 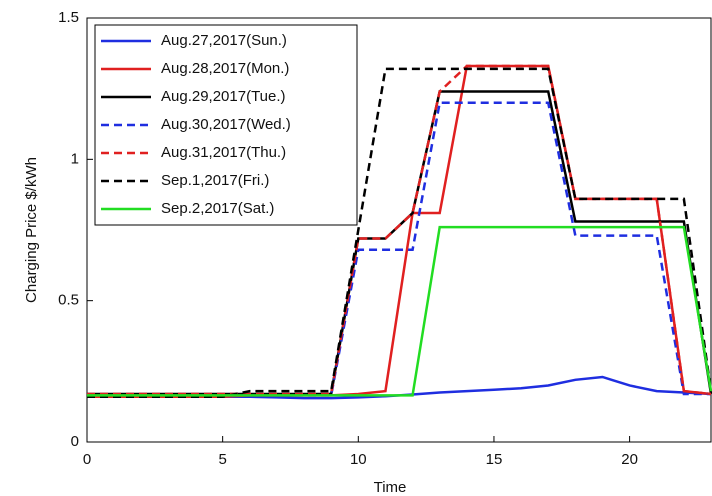 I want to click on legend-label: Aug.29,2017(Tue.), so click(x=223, y=96).